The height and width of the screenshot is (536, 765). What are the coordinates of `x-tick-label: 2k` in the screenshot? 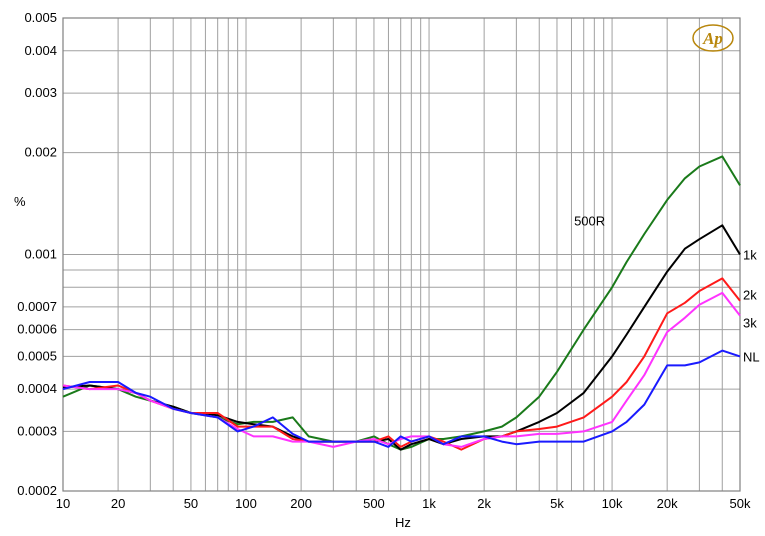 It's located at (484, 503).